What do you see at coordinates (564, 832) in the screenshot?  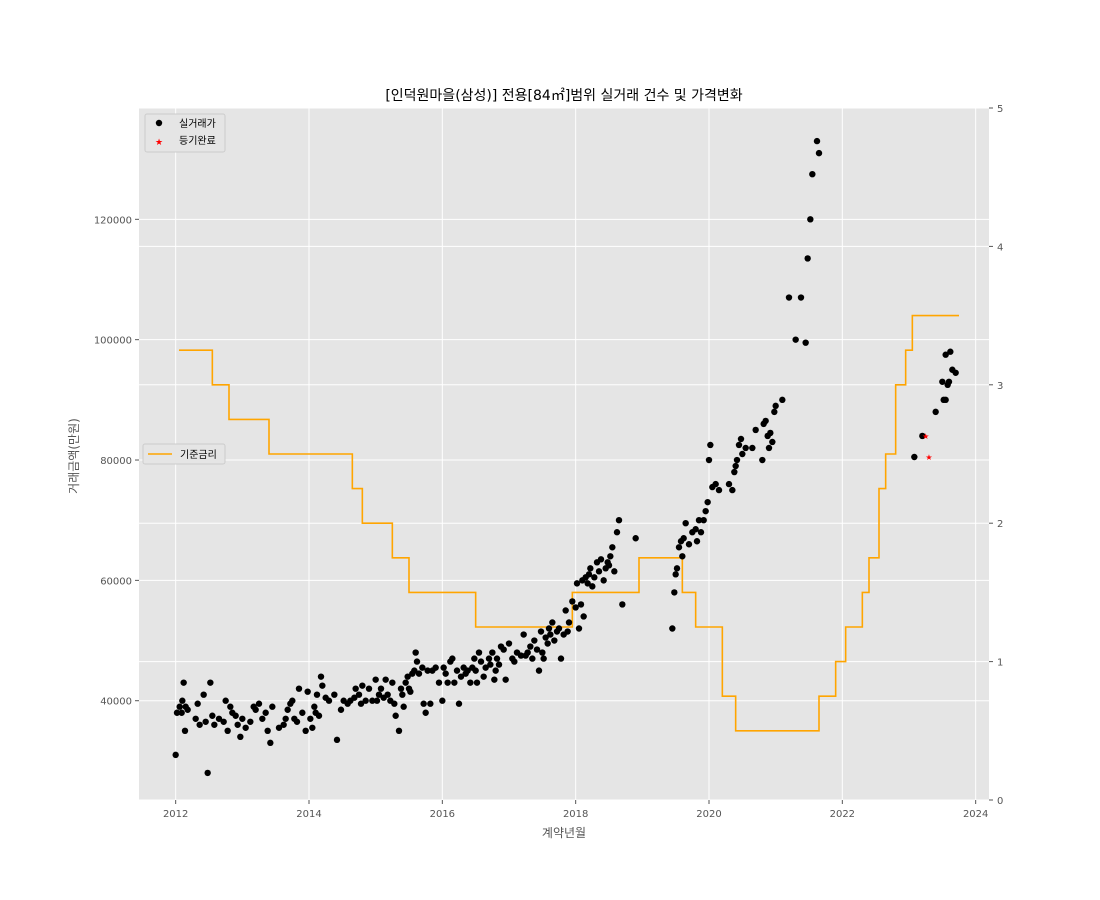 I see `x-axis-label: 계약년월` at bounding box center [564, 832].